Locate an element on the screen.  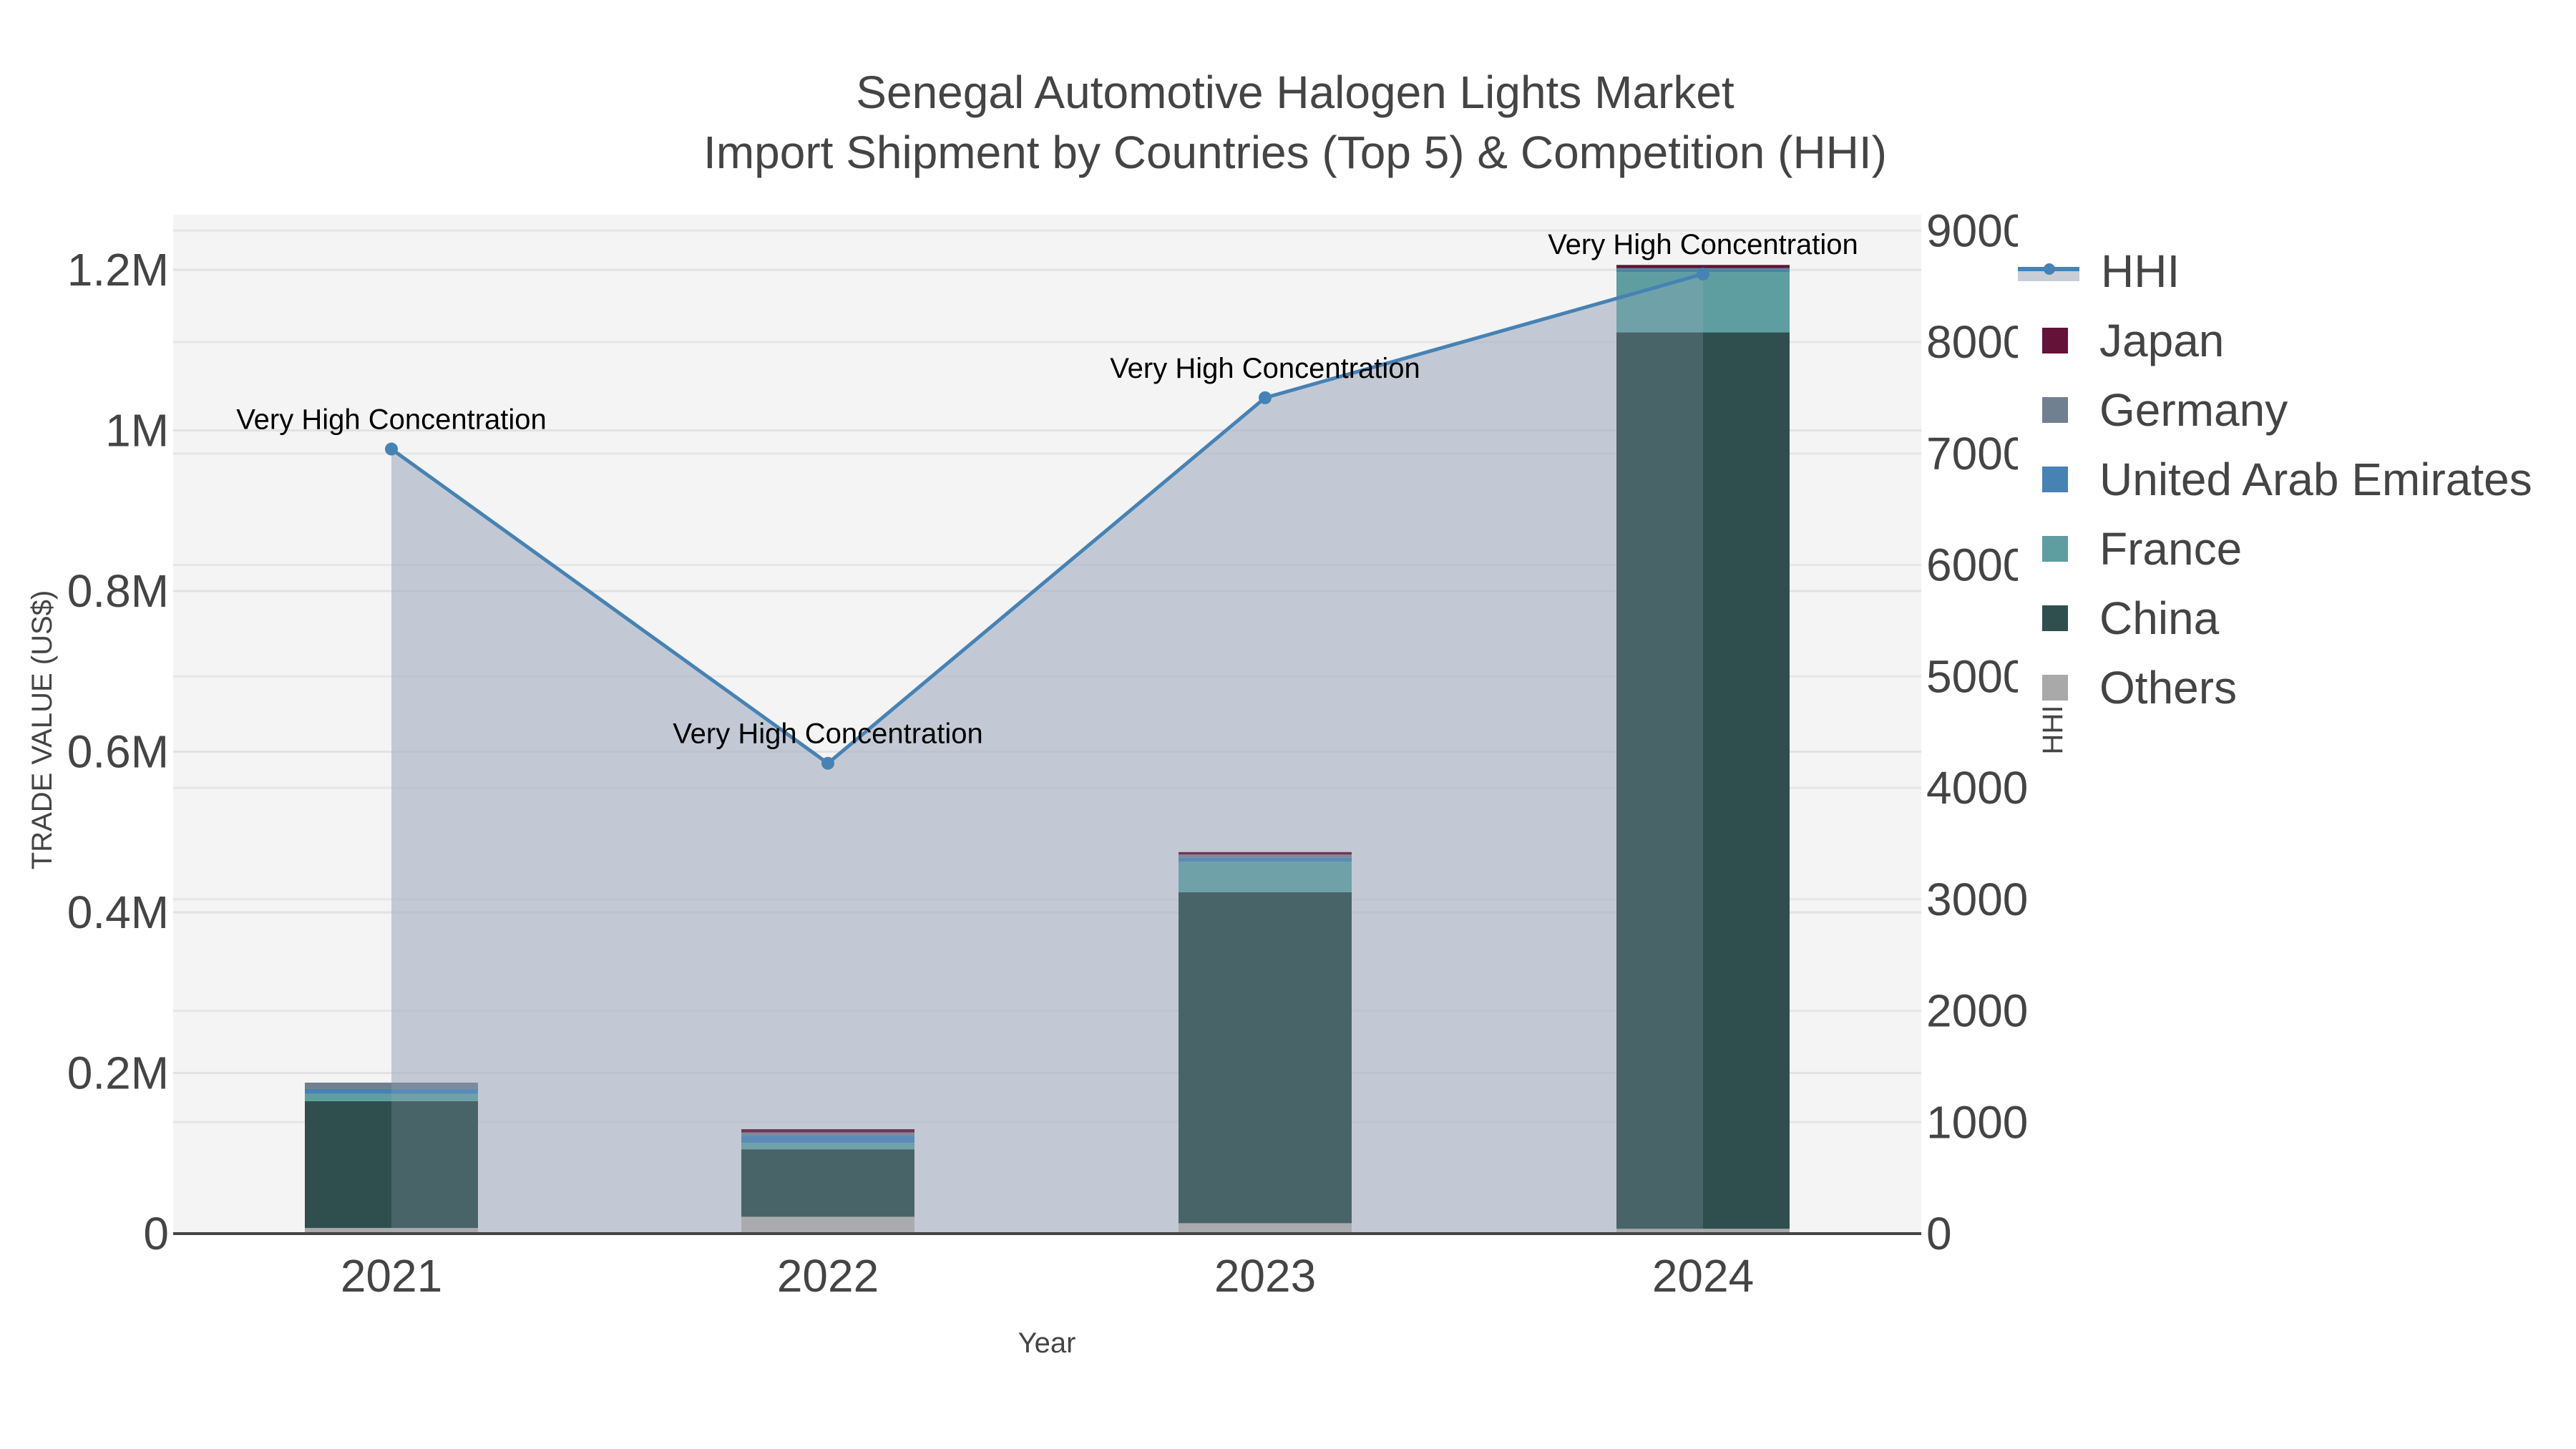
legend-label: France is located at coordinates (2171, 548).